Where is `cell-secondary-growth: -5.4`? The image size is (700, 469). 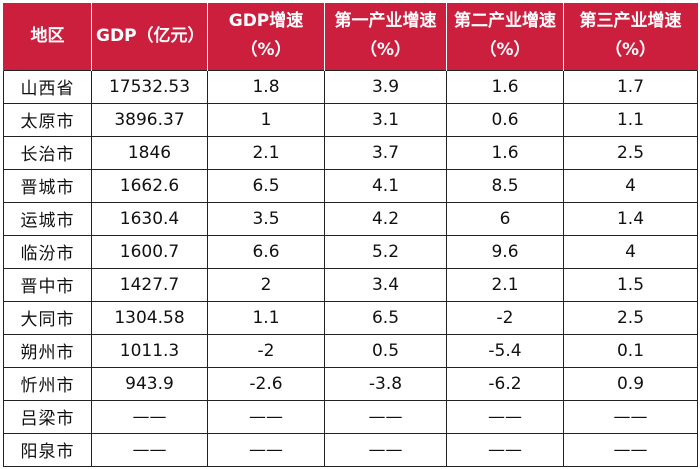
cell-secondary-growth: -5.4 is located at coordinates (505, 350).